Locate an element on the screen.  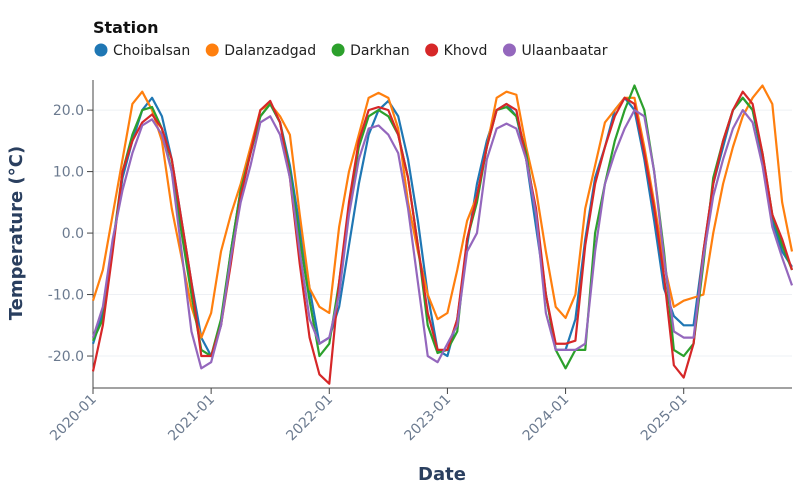
legend-label: Khovd is located at coordinates (466, 51).